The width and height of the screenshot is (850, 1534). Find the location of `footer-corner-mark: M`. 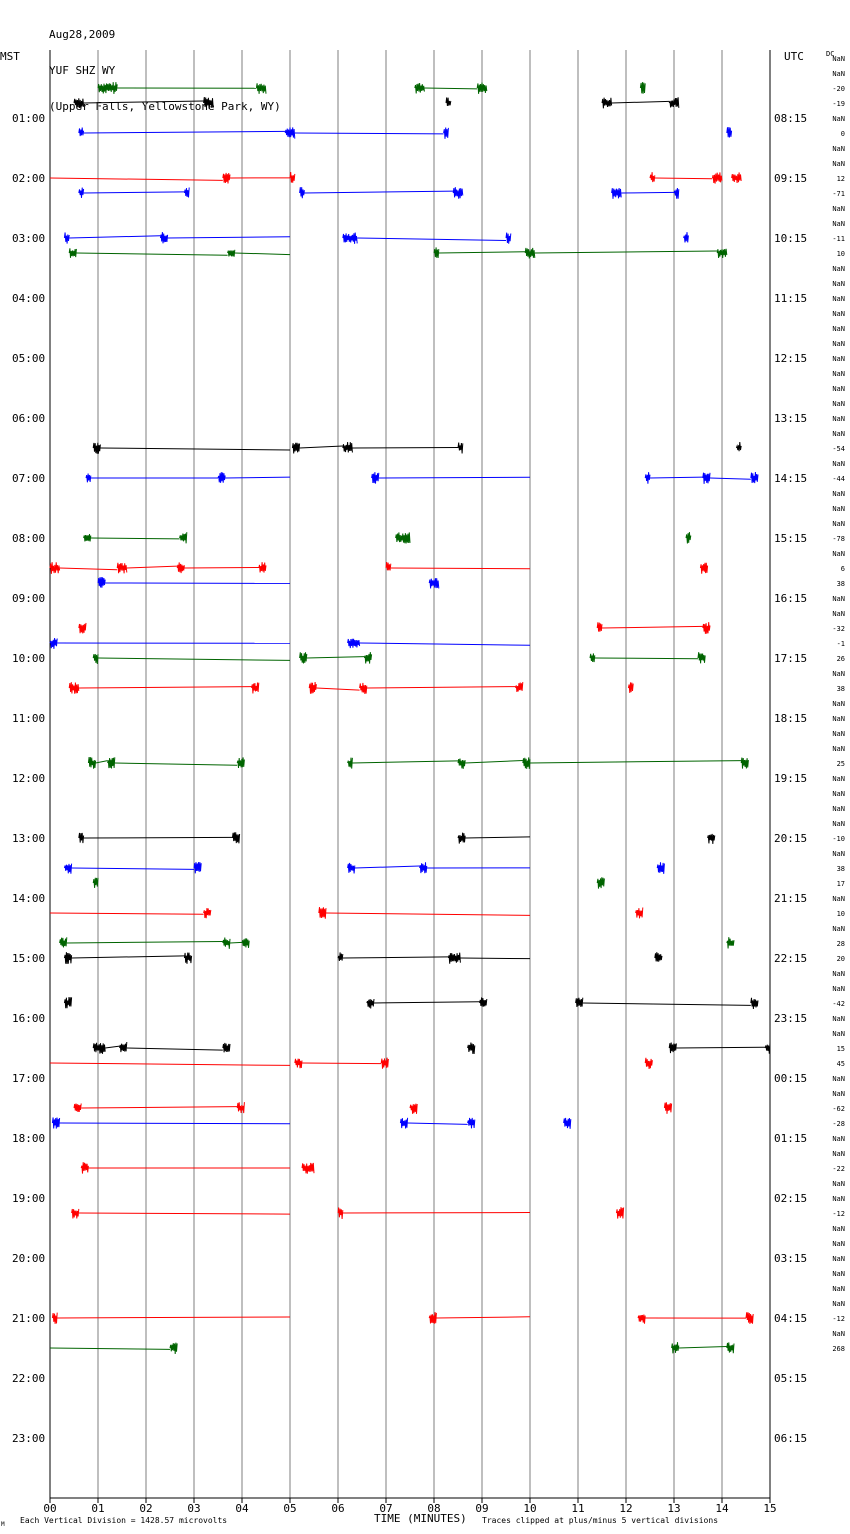

footer-corner-mark: M is located at coordinates (3, 1524).